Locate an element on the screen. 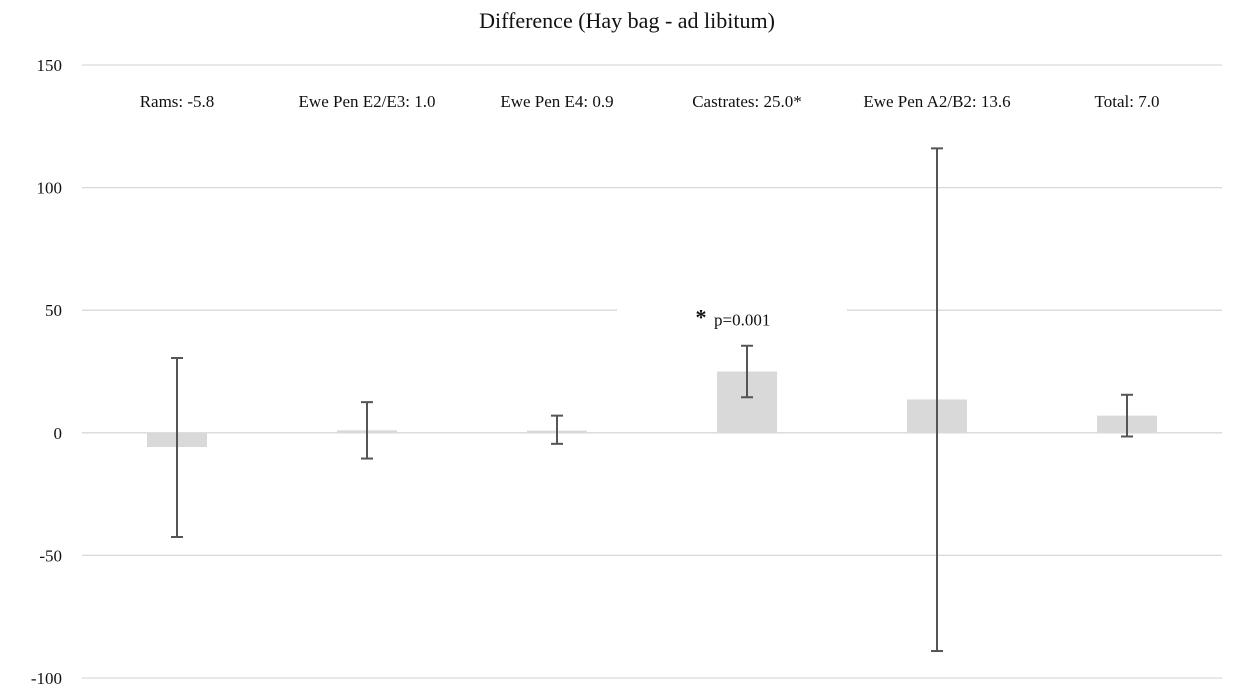 This screenshot has width=1239, height=690. y-tick-label: 100 is located at coordinates (50, 188).